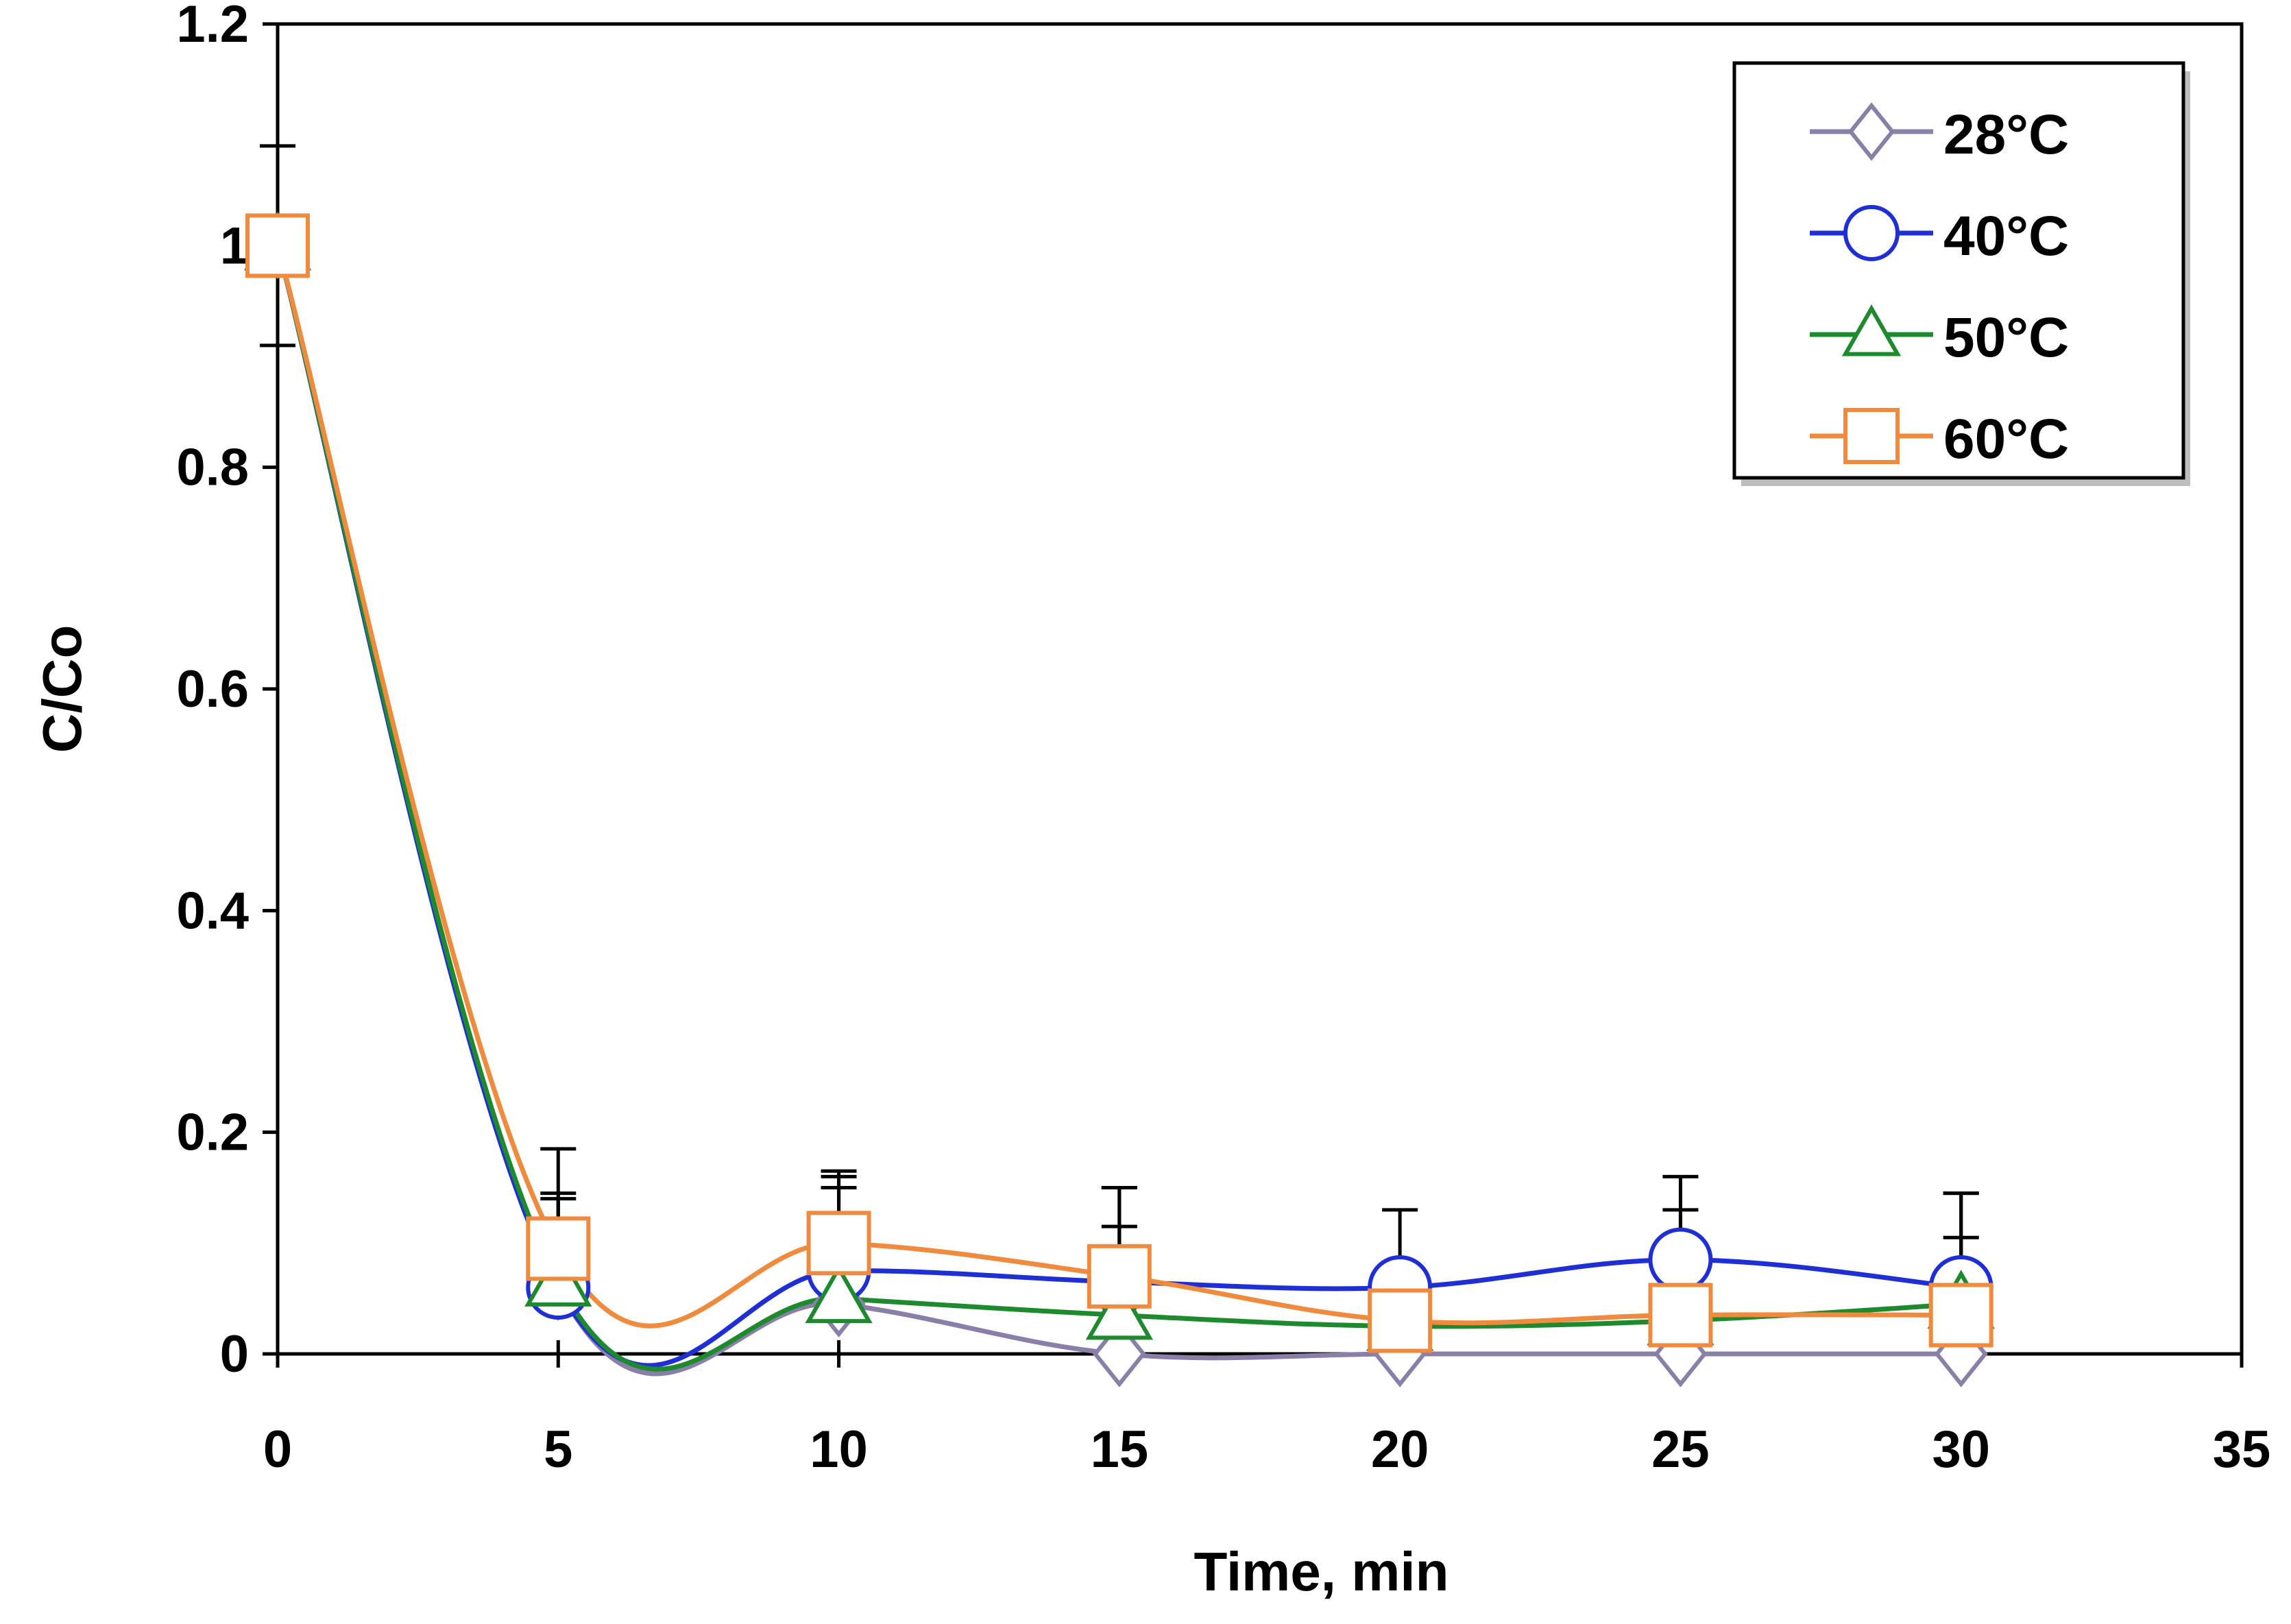 This screenshot has width=2291, height=1624. I want to click on y-tick-label: 1.2, so click(212, 26).